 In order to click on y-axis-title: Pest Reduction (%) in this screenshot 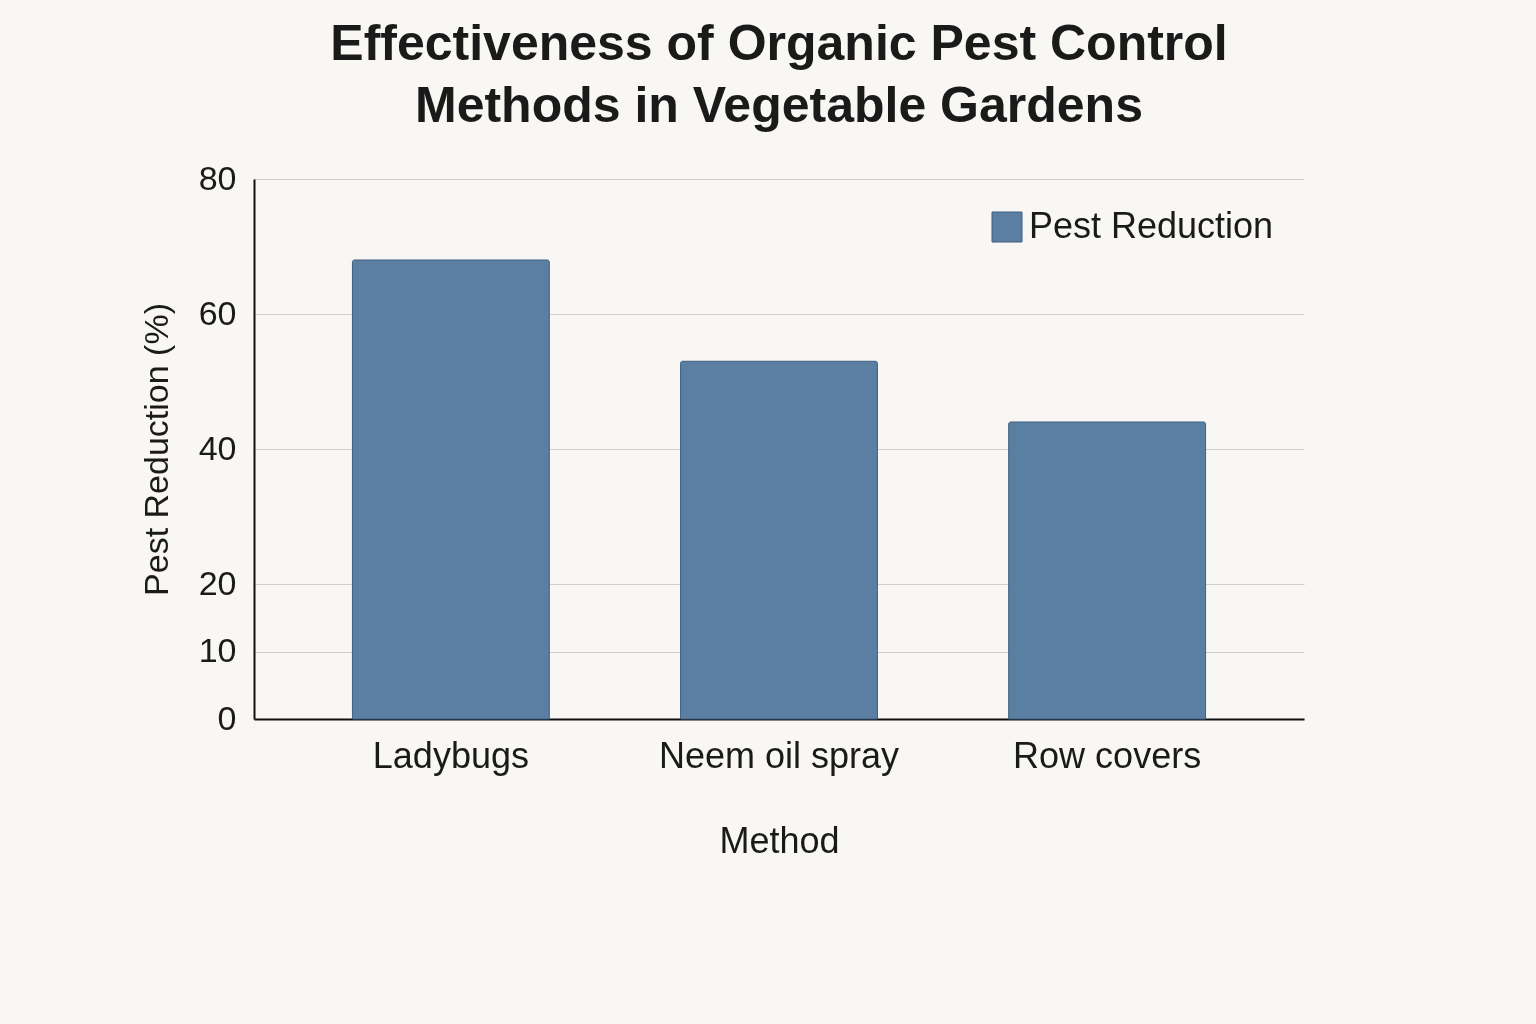, I will do `click(155, 449)`.